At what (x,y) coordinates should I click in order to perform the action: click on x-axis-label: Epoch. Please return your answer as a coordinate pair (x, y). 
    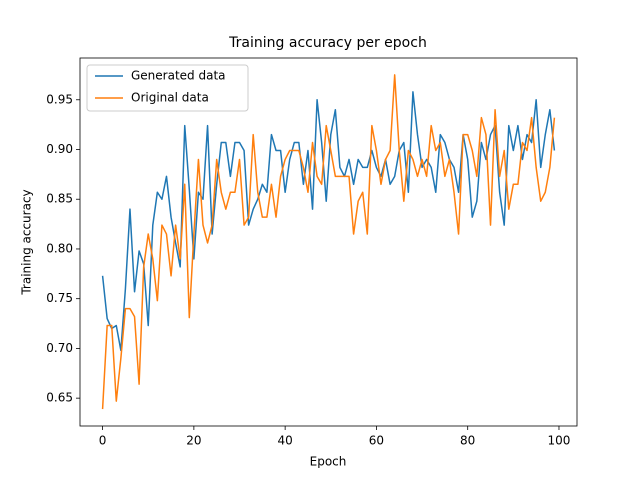
    Looking at the image, I should click on (328, 462).